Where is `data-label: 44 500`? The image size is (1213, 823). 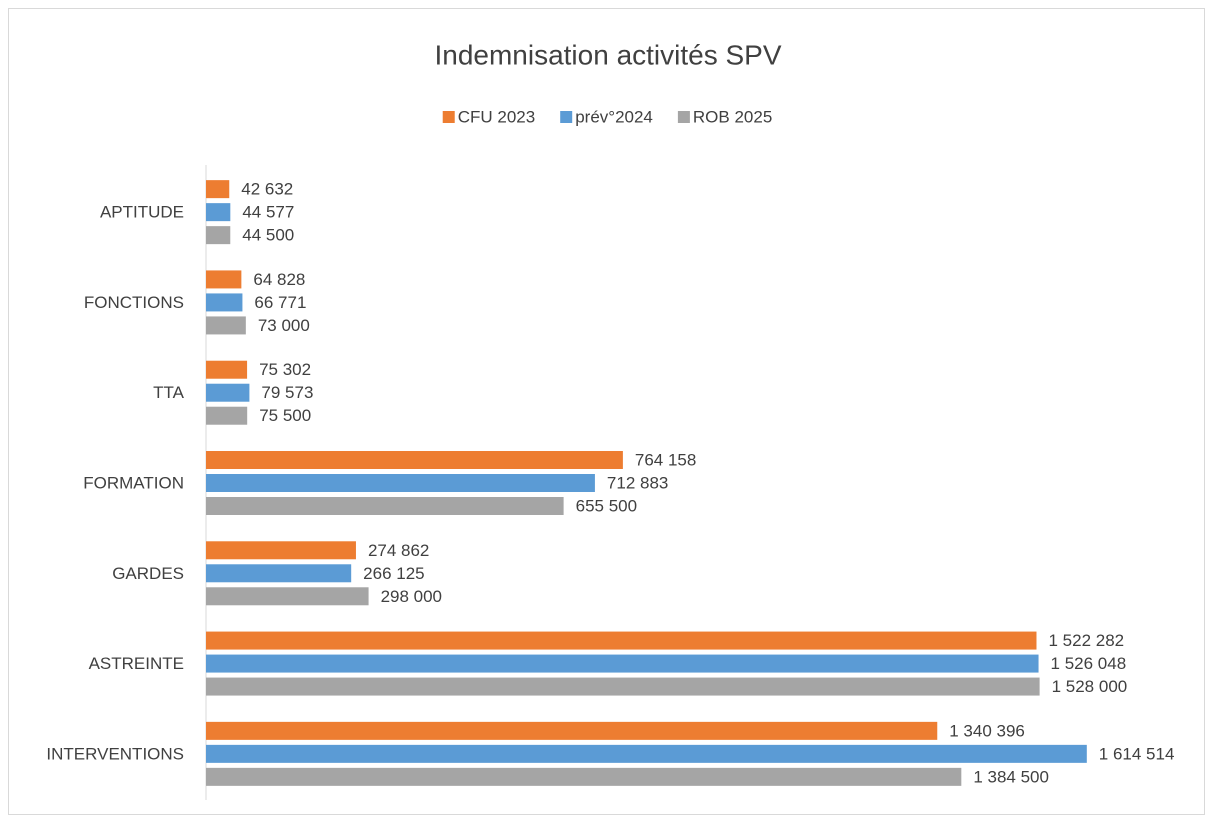 data-label: 44 500 is located at coordinates (268, 235).